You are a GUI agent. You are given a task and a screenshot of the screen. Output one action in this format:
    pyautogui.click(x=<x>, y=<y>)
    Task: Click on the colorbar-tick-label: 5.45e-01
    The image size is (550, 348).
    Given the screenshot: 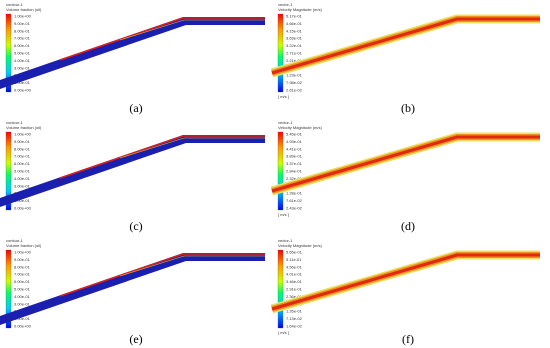 What is the action you would take?
    pyautogui.click(x=294, y=134)
    